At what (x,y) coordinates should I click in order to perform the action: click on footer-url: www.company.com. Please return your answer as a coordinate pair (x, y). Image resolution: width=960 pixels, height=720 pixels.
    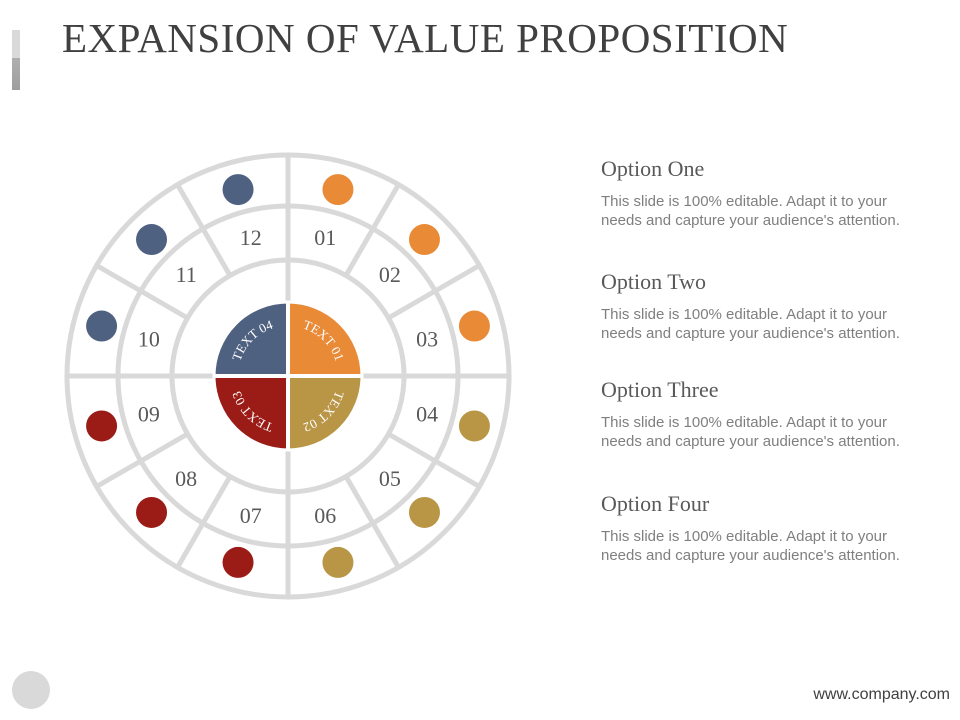
    Looking at the image, I should click on (881, 694).